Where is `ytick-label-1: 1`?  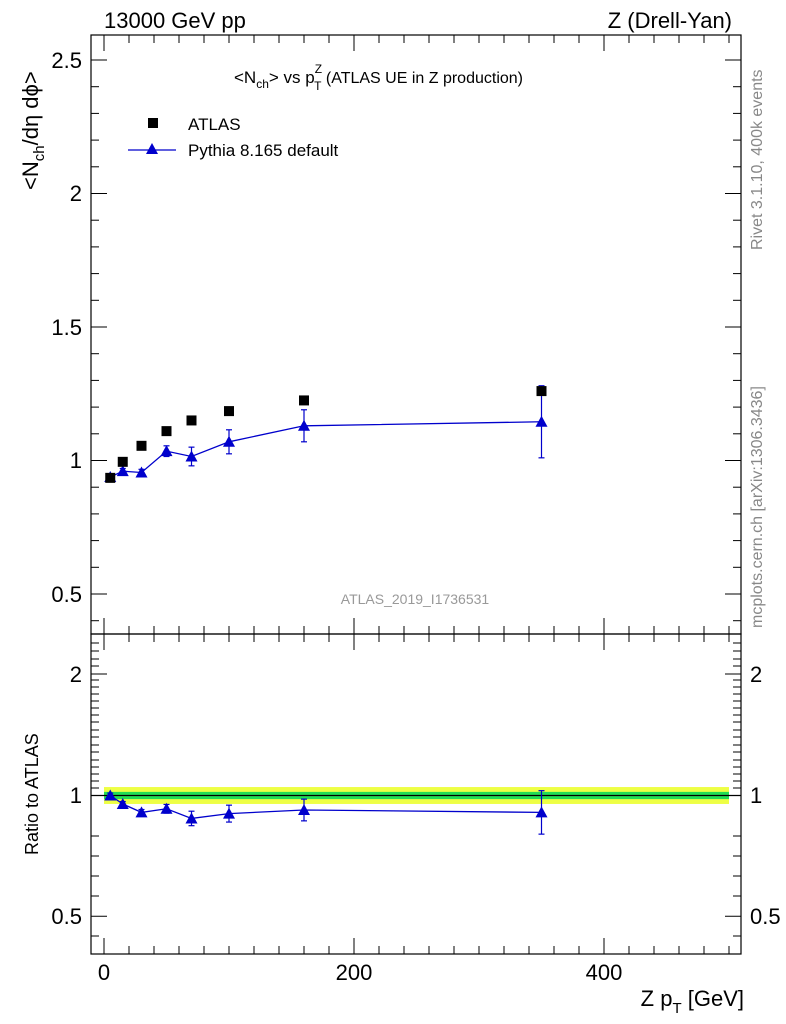
ytick-label-1: 1 is located at coordinates (76, 460).